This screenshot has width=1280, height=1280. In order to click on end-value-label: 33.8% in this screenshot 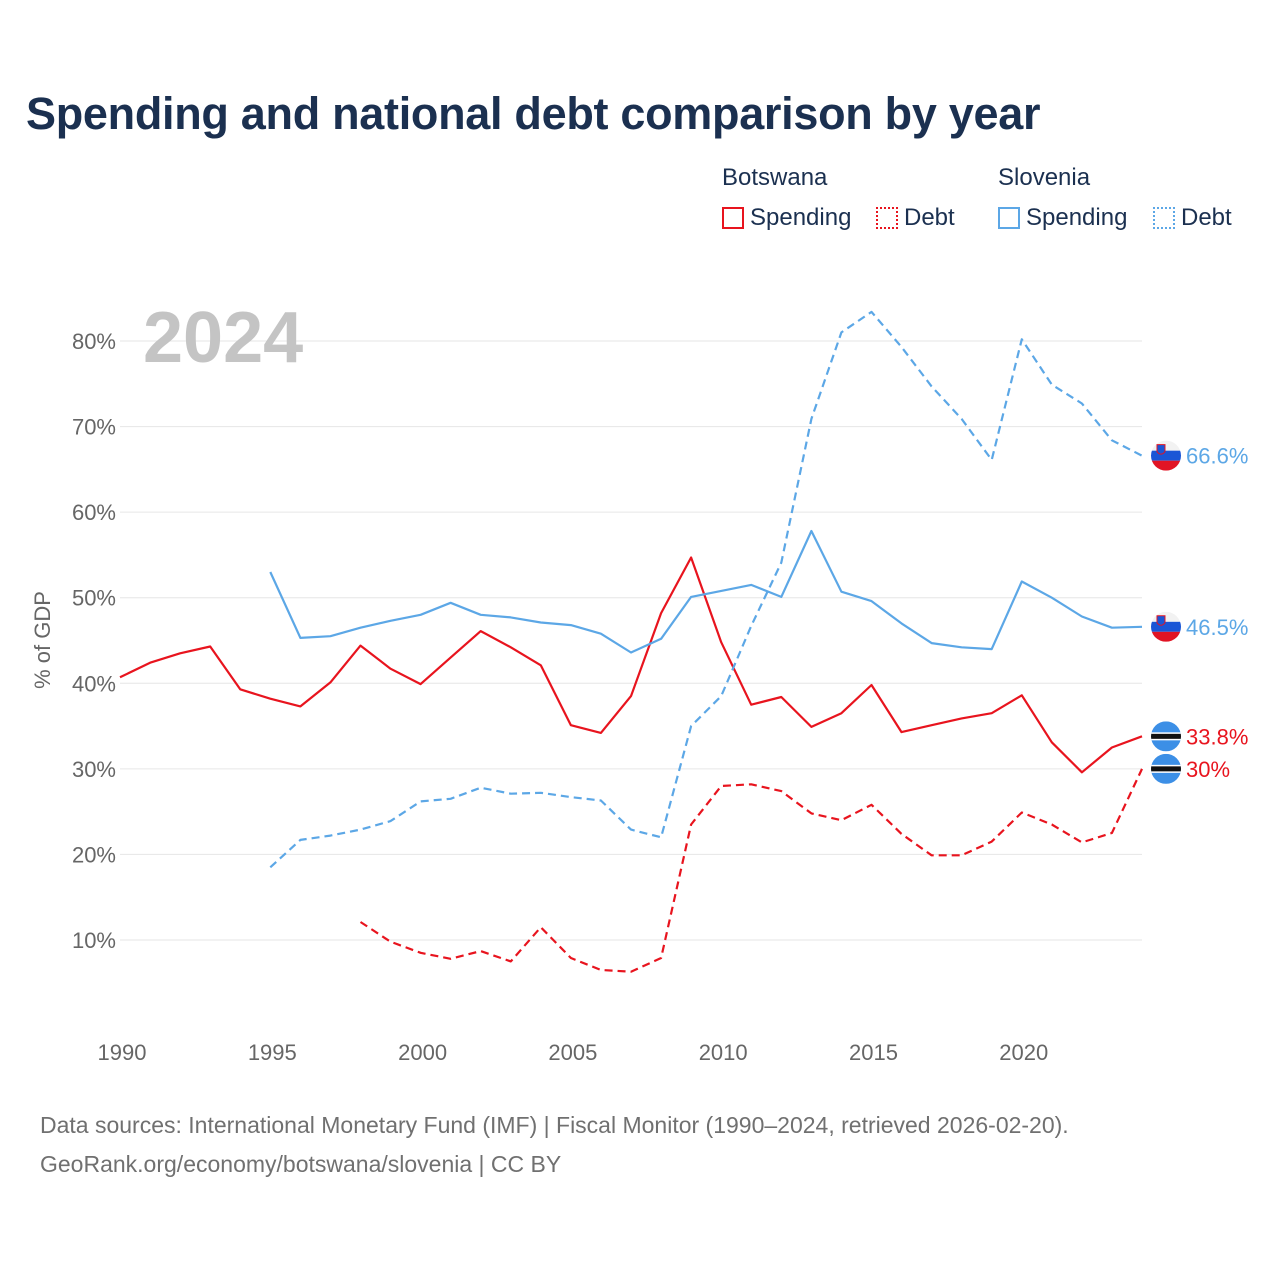, I will do `click(1217, 736)`.